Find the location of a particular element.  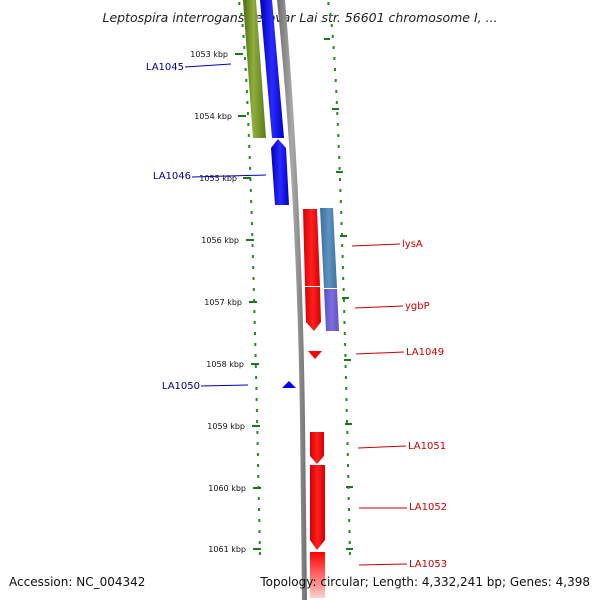

gene-label-ygbp: ygbP is located at coordinates (417, 306).